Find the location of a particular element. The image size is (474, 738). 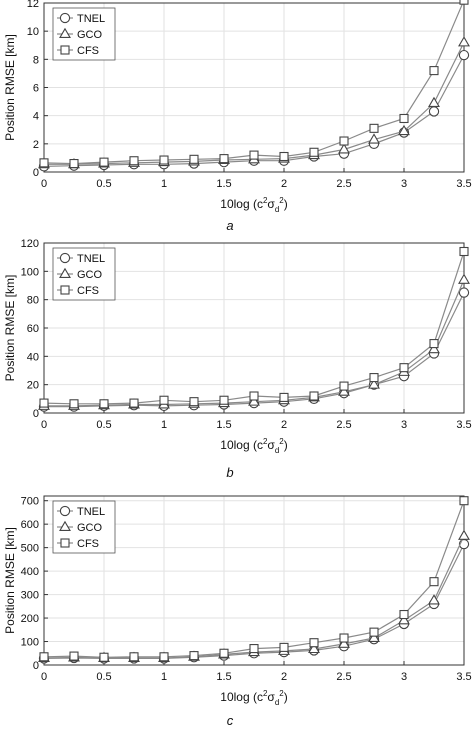

x-tick-label: 2 is located at coordinates (284, 677).